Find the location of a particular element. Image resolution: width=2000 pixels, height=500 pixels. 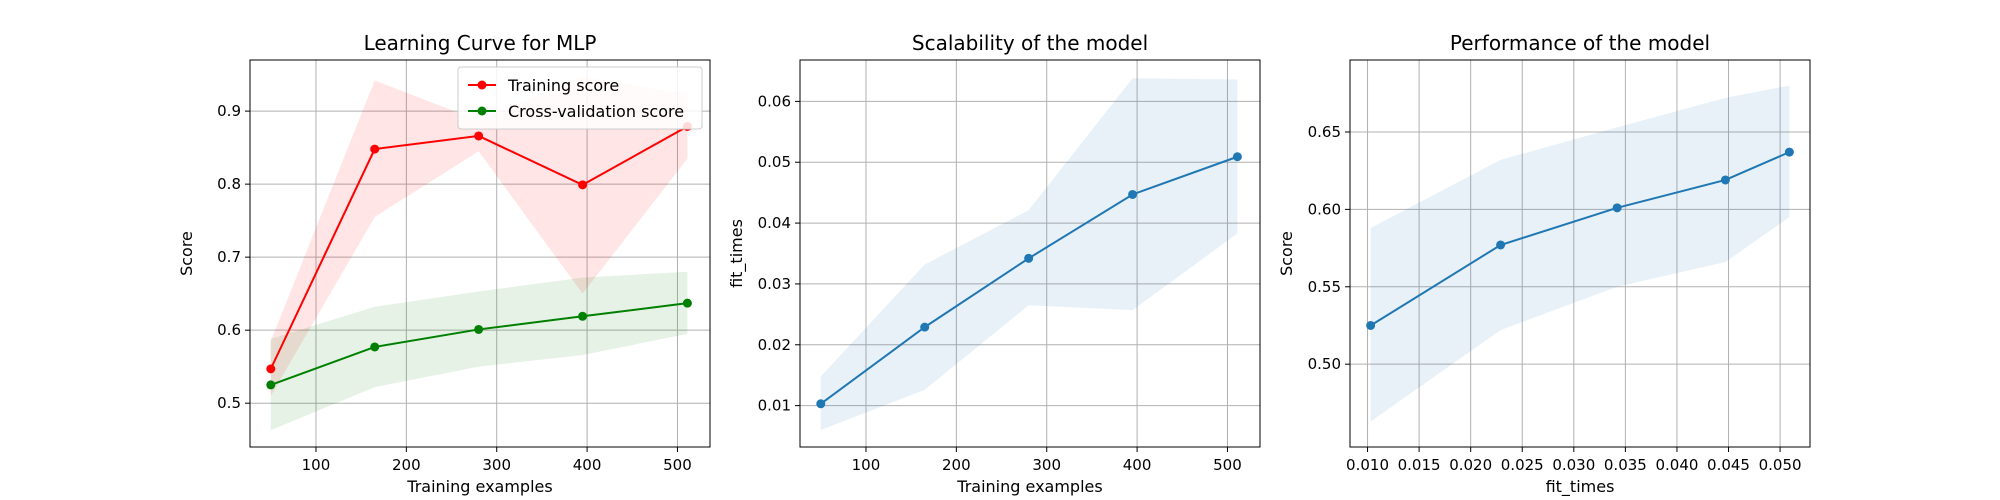

legend-marker-cv is located at coordinates (482, 111).